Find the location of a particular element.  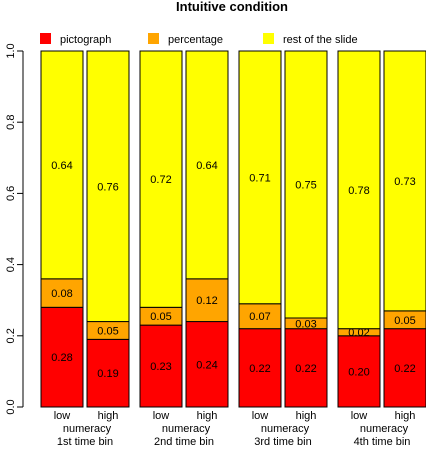

legend-label-0: pictograph is located at coordinates (85, 40).